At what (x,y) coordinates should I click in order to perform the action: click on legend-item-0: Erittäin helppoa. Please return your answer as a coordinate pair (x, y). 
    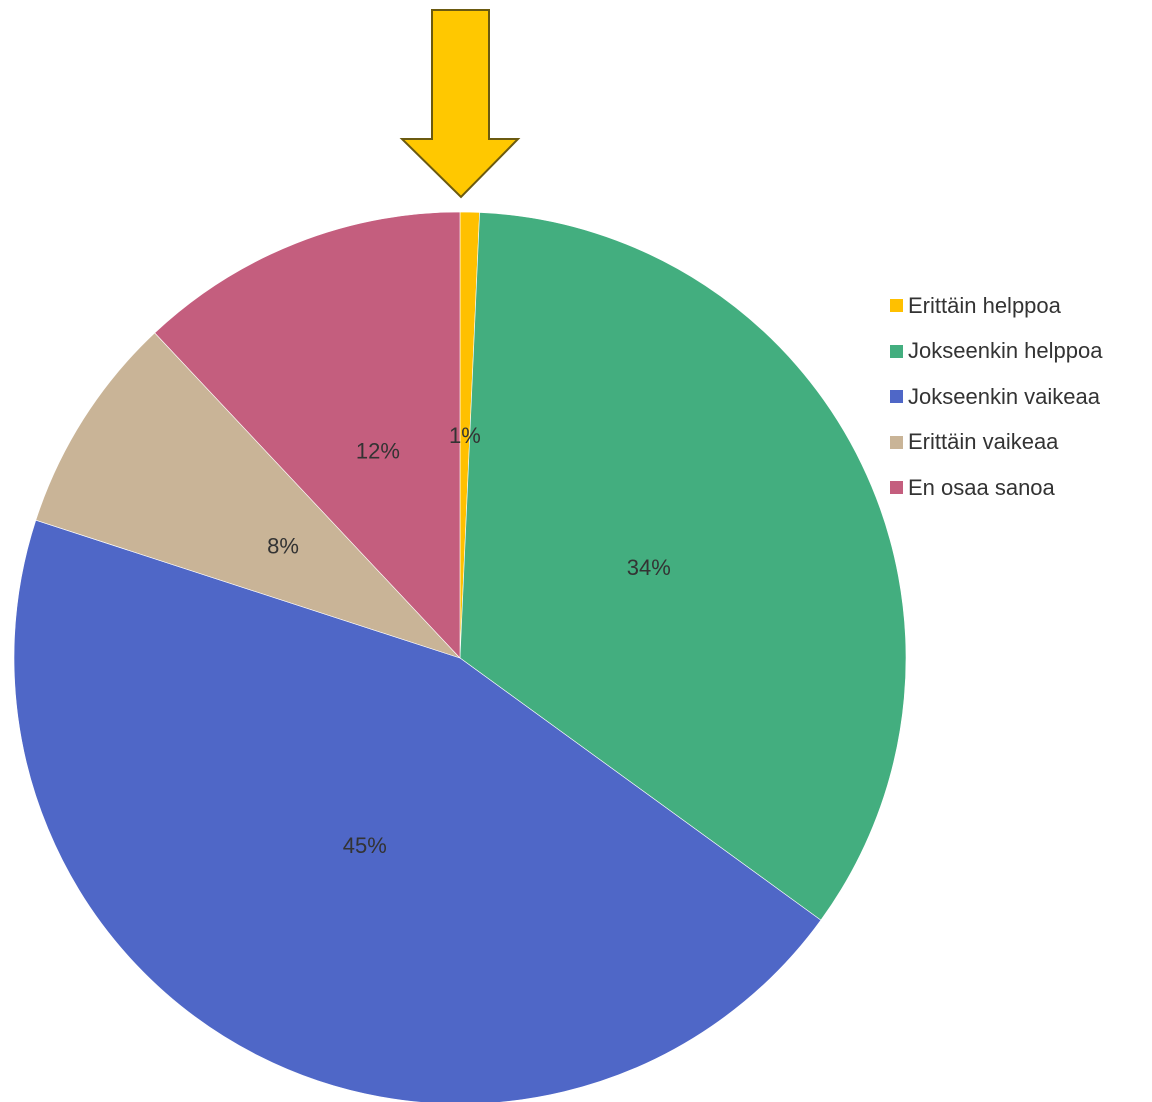
    Looking at the image, I should click on (996, 306).